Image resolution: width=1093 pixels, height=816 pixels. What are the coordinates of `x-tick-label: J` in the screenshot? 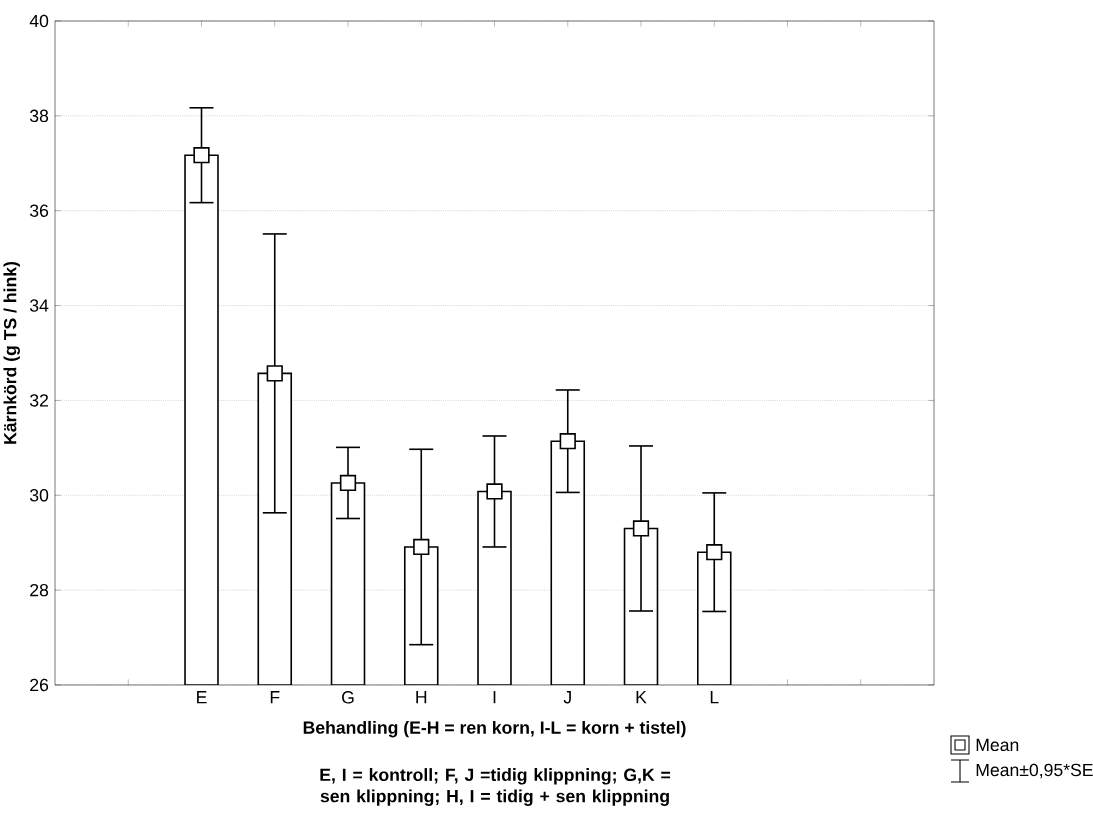 It's located at (567, 697).